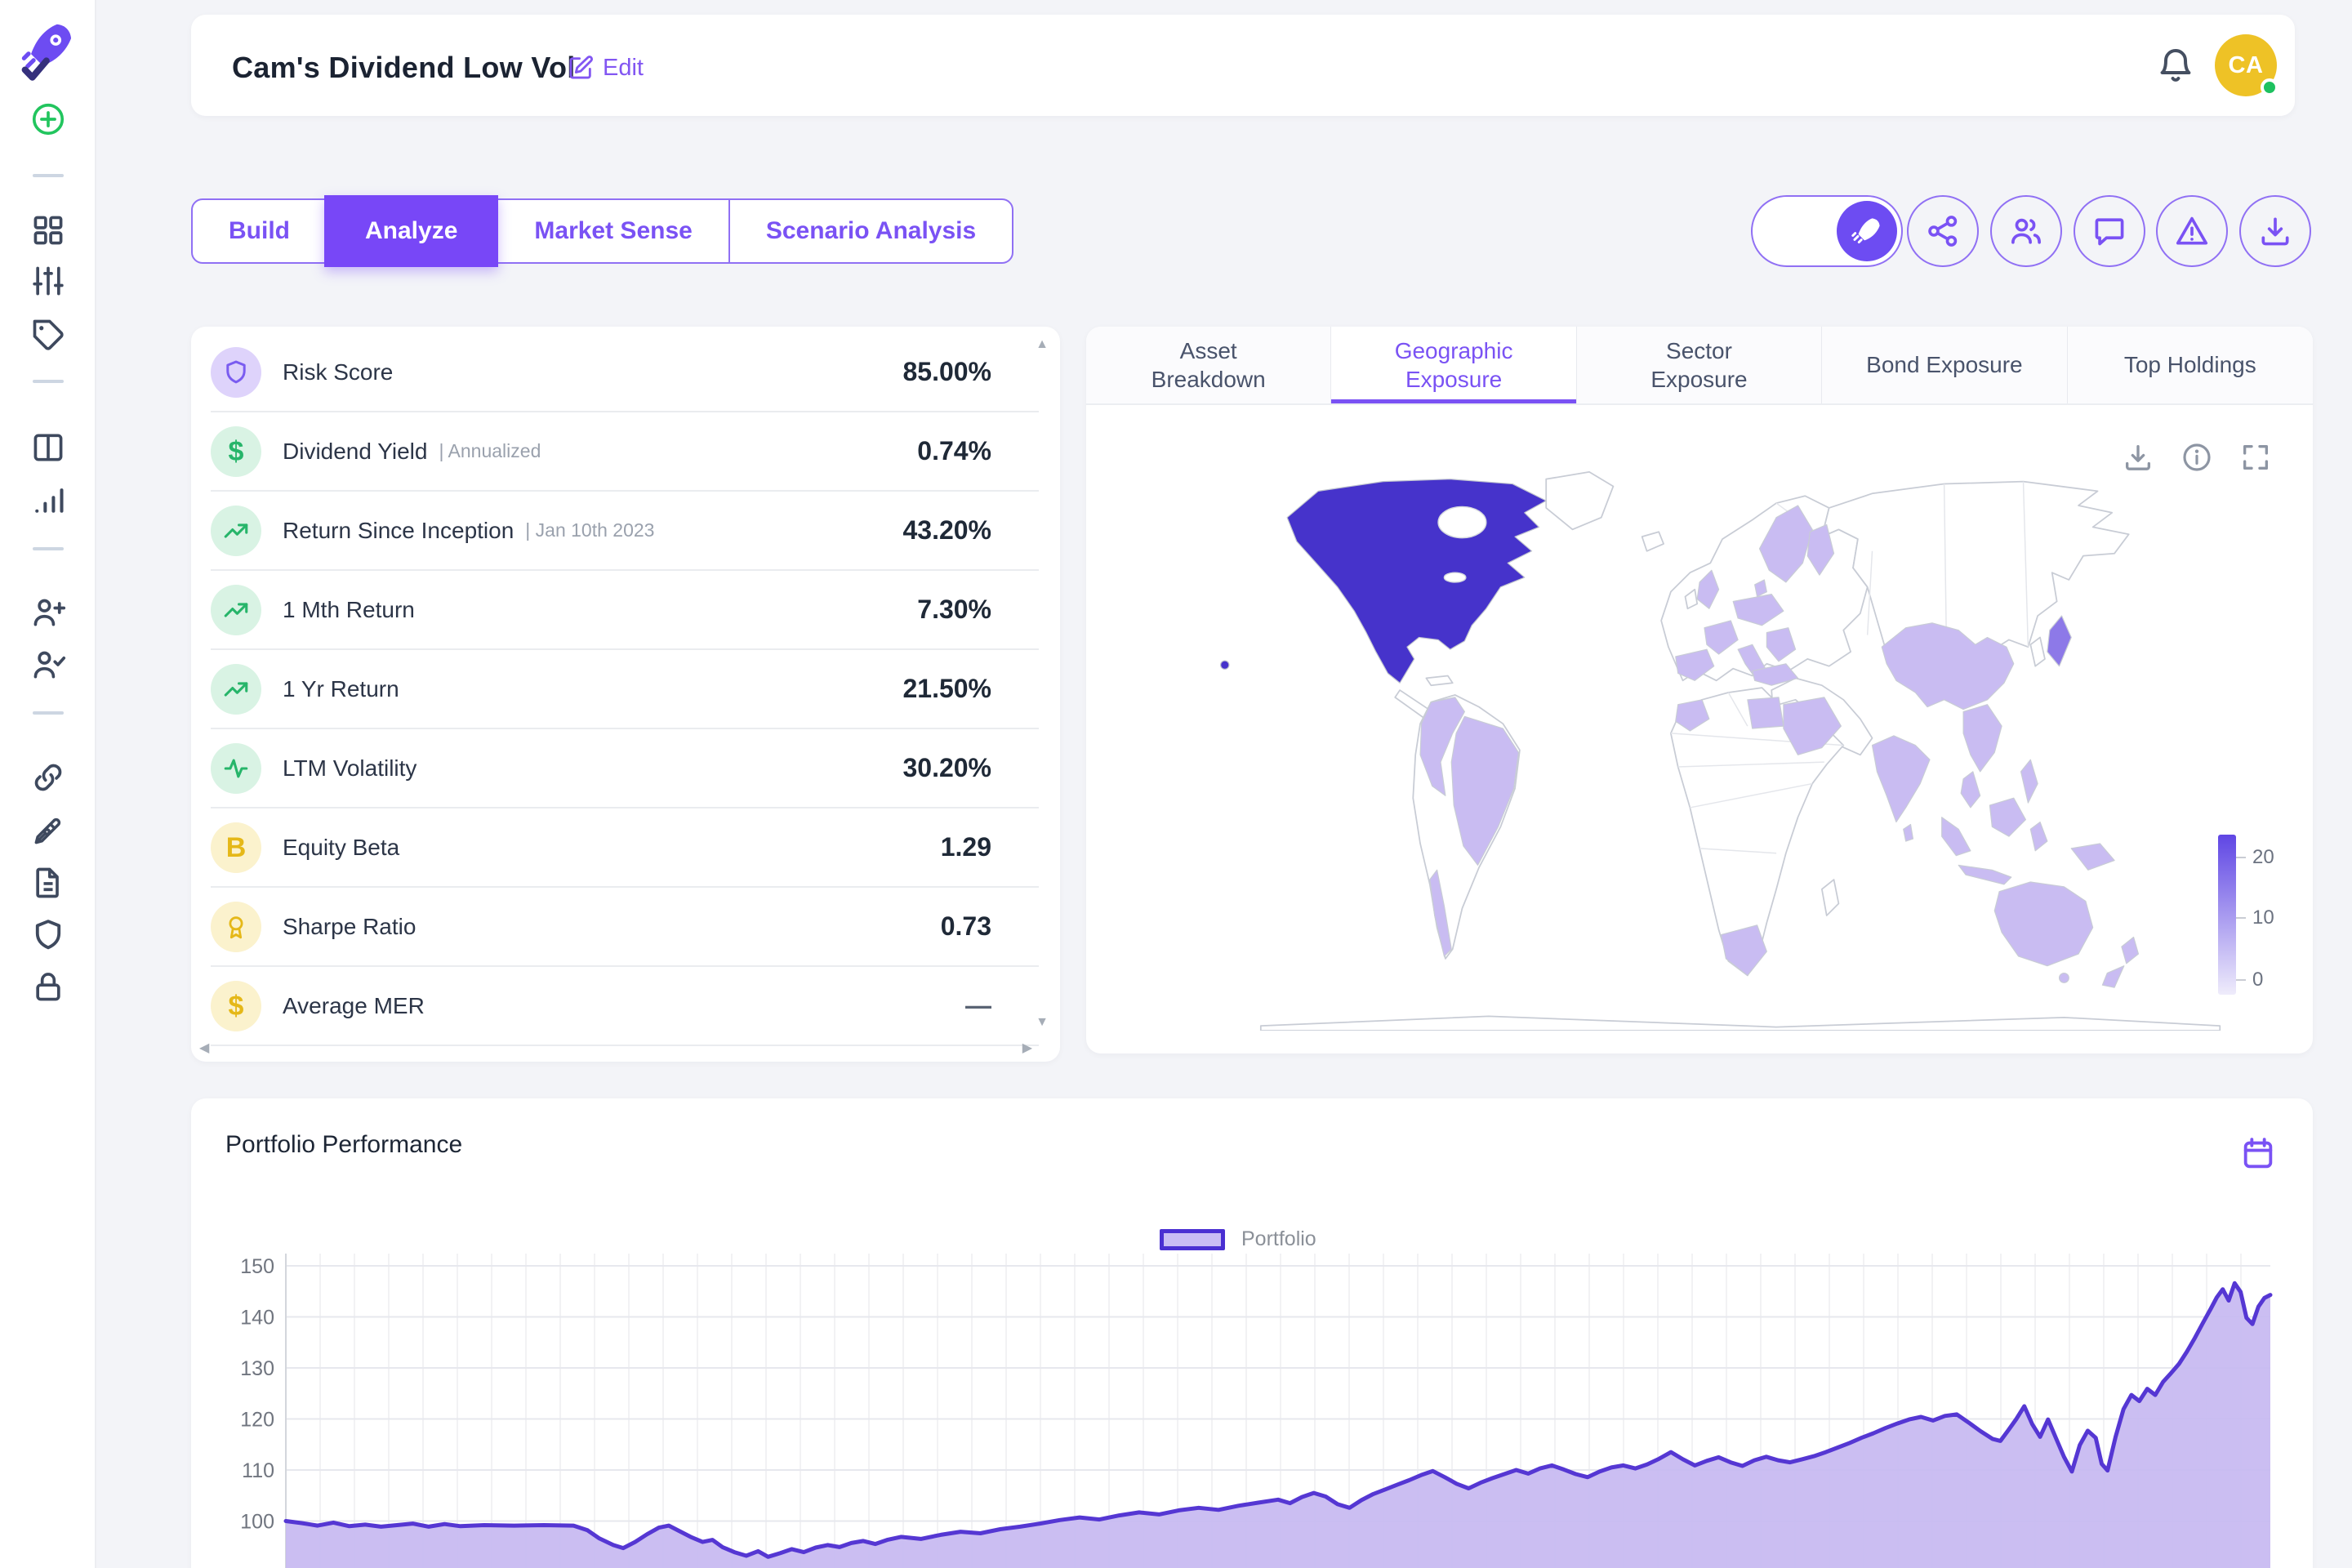 The height and width of the screenshot is (1568, 2352). What do you see at coordinates (2192, 231) in the screenshot?
I see `alert-button` at bounding box center [2192, 231].